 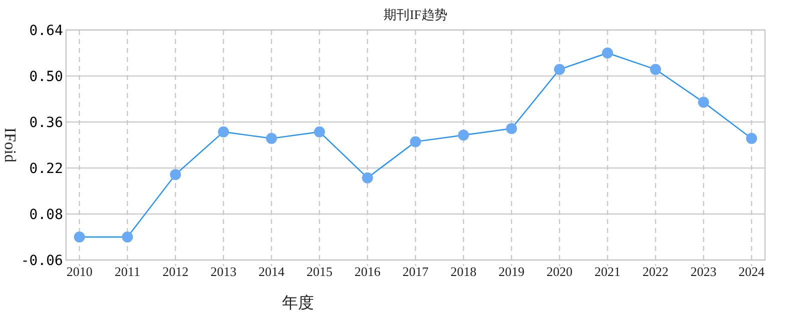 I want to click on x-tick-label: 2012, so click(x=175, y=271).